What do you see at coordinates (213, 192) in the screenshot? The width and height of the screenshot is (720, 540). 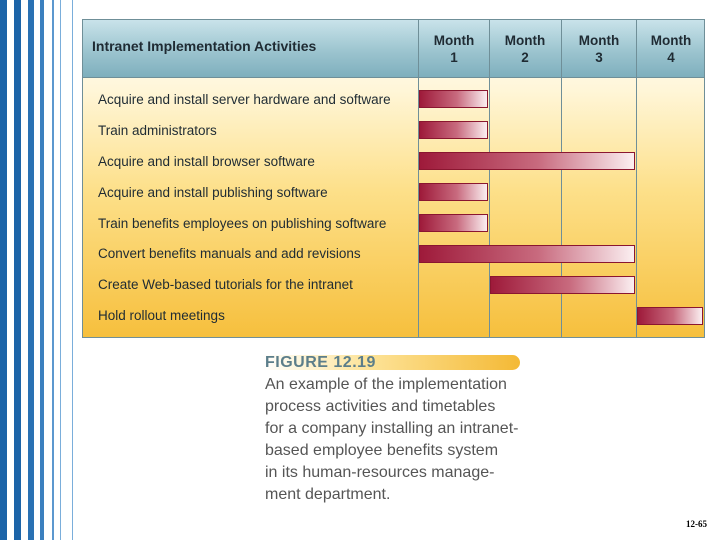 I see `task-label: Acquire and install publishing software` at bounding box center [213, 192].